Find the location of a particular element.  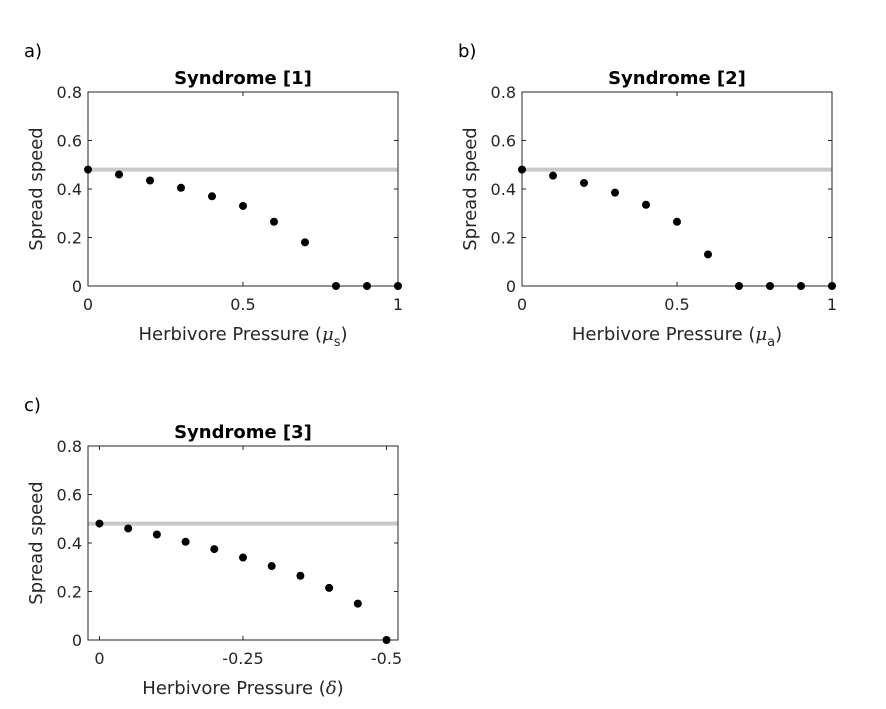

x-tick-label: -0.25 is located at coordinates (242, 658).